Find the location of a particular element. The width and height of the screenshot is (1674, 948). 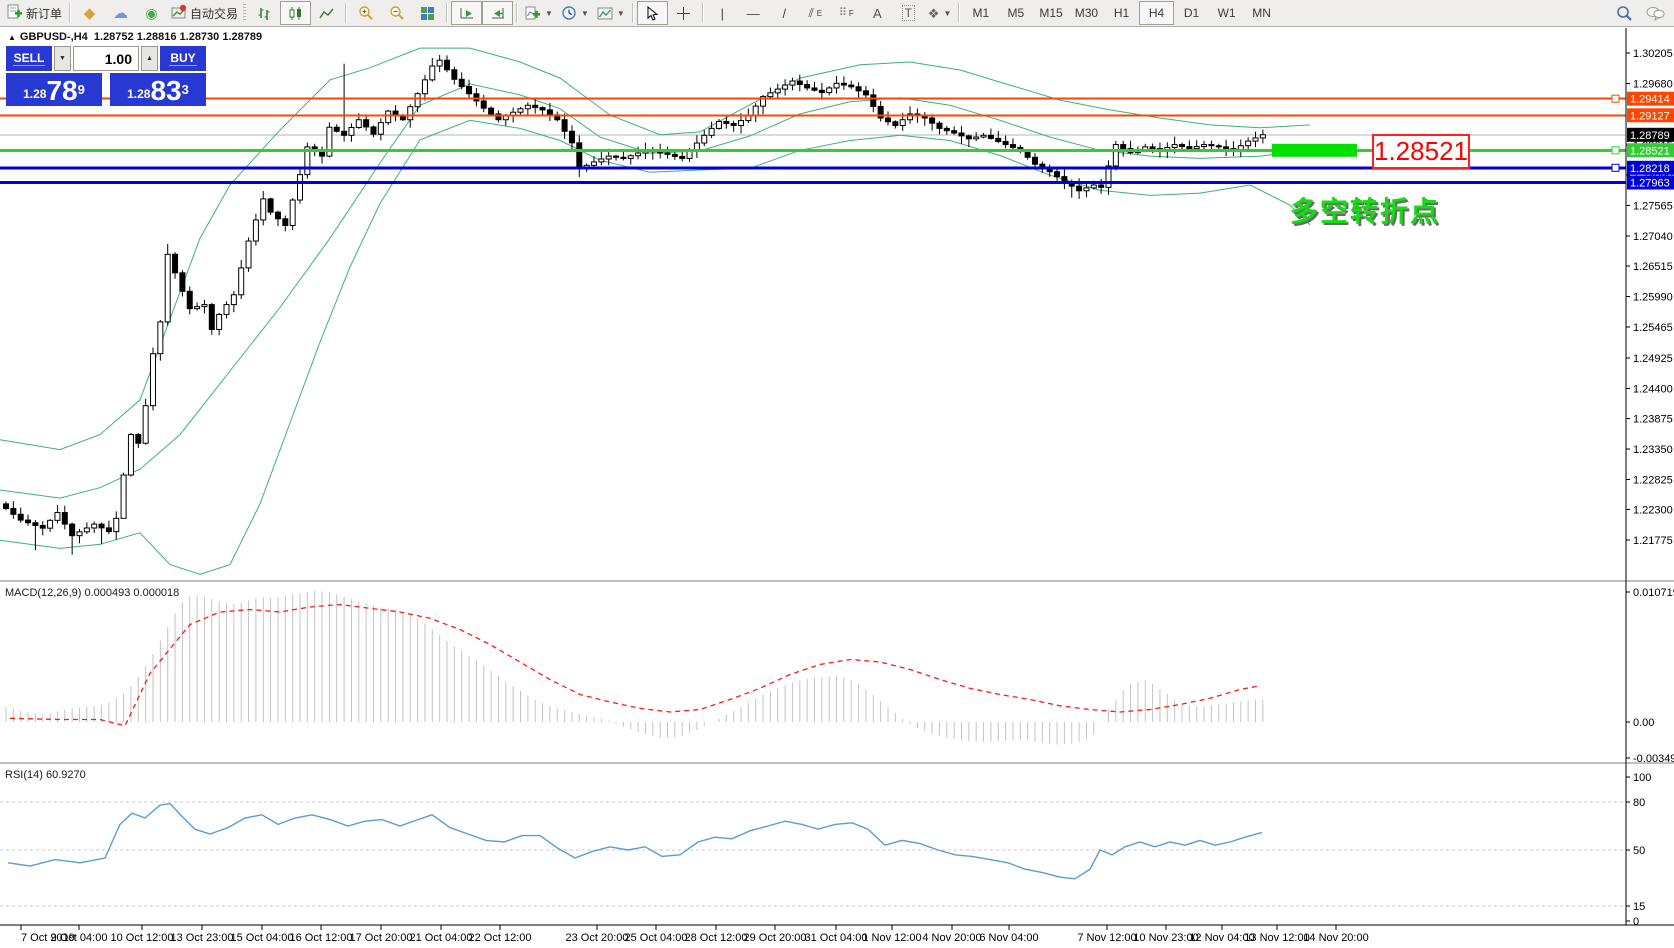

tf-h1-button: H1 is located at coordinates (1121, 13).